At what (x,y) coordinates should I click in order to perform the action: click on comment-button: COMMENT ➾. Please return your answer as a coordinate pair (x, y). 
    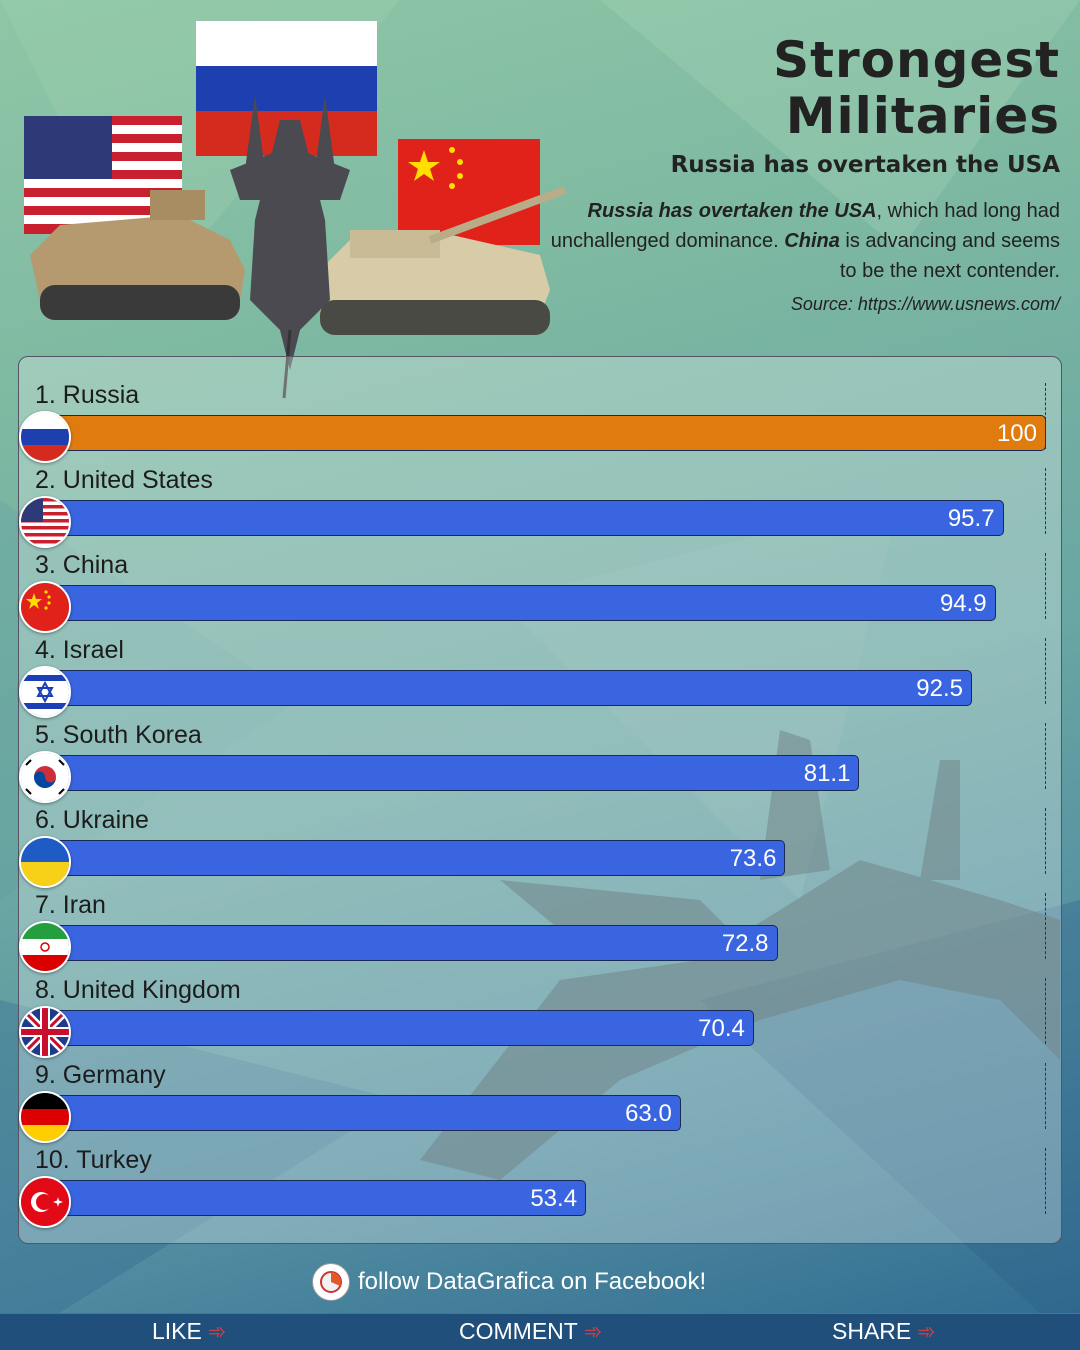
    Looking at the image, I should click on (530, 1331).